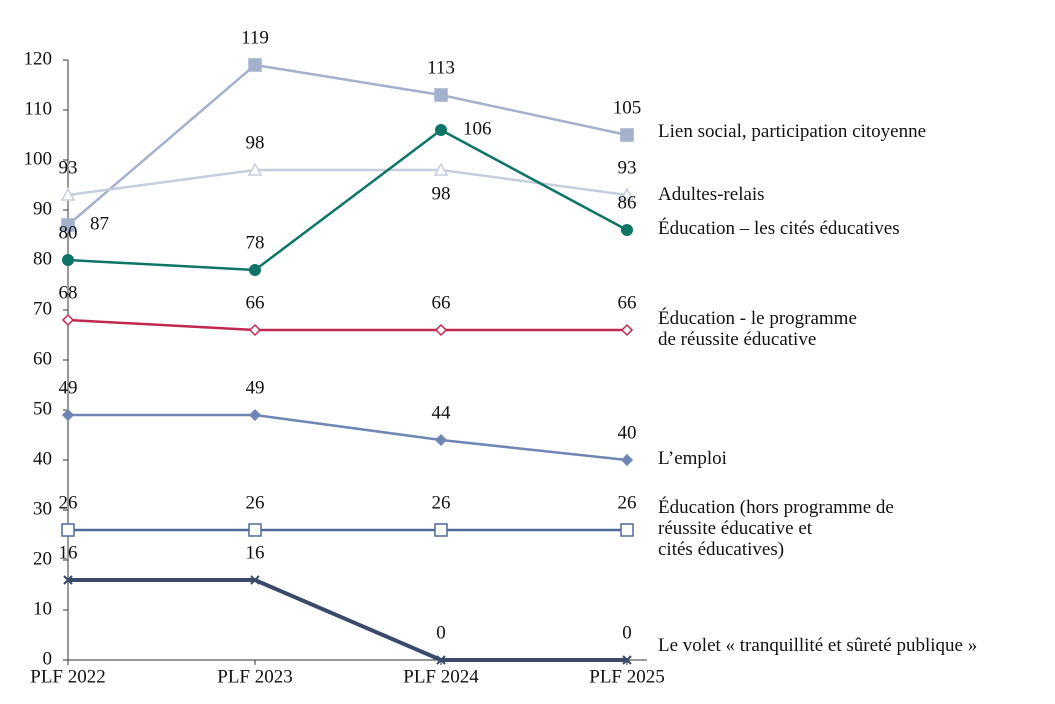 The height and width of the screenshot is (704, 1055). What do you see at coordinates (38, 108) in the screenshot?
I see `y-tick-label: 110` at bounding box center [38, 108].